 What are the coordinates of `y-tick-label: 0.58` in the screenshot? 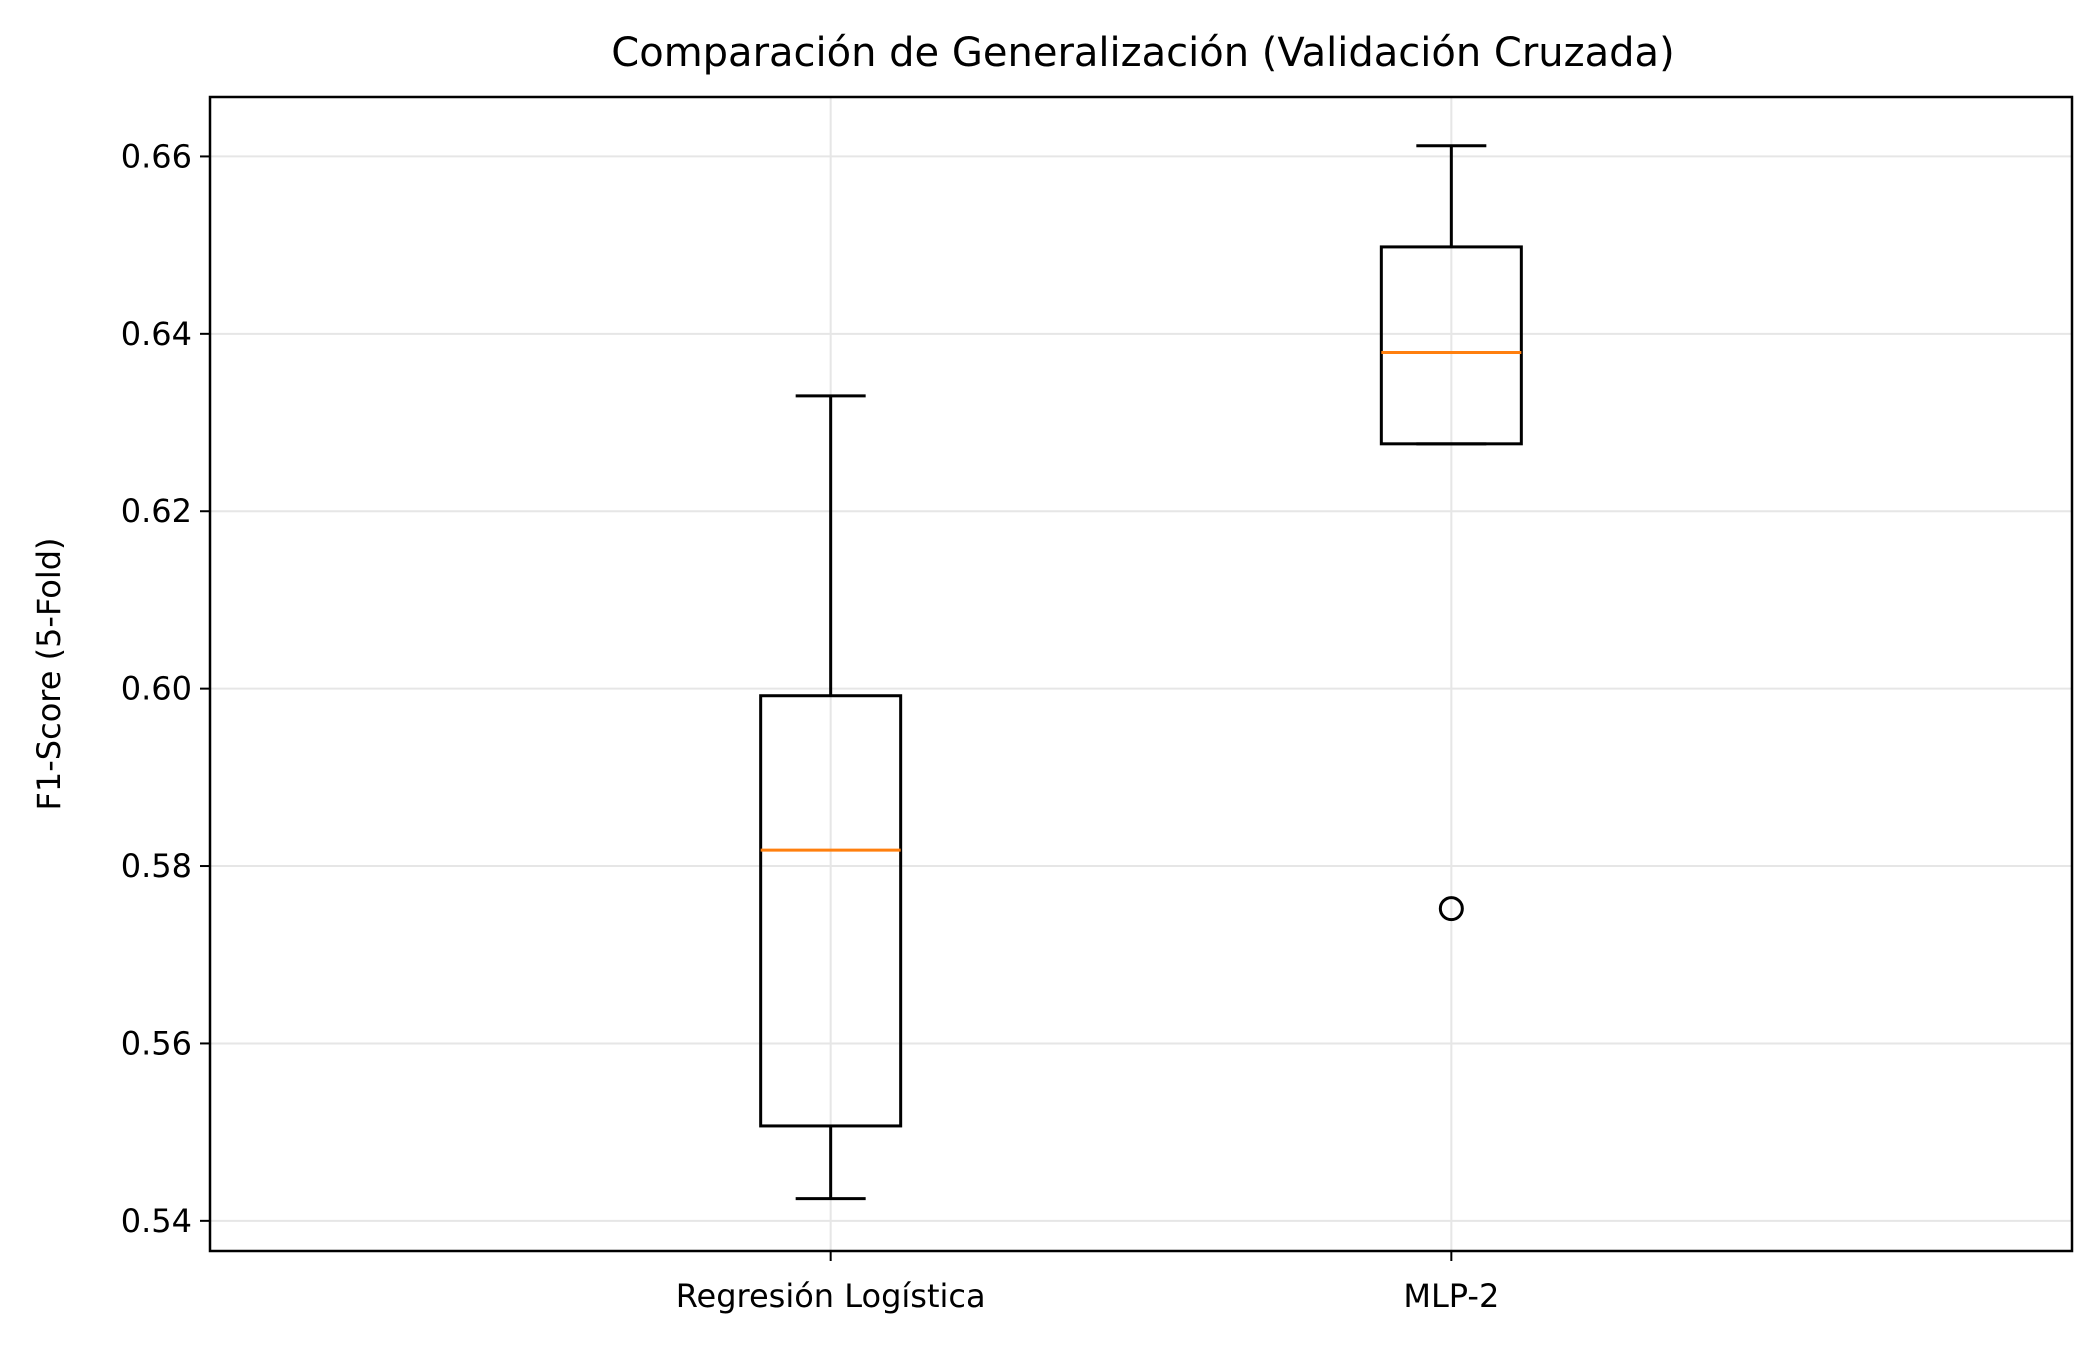 It's located at (156, 866).